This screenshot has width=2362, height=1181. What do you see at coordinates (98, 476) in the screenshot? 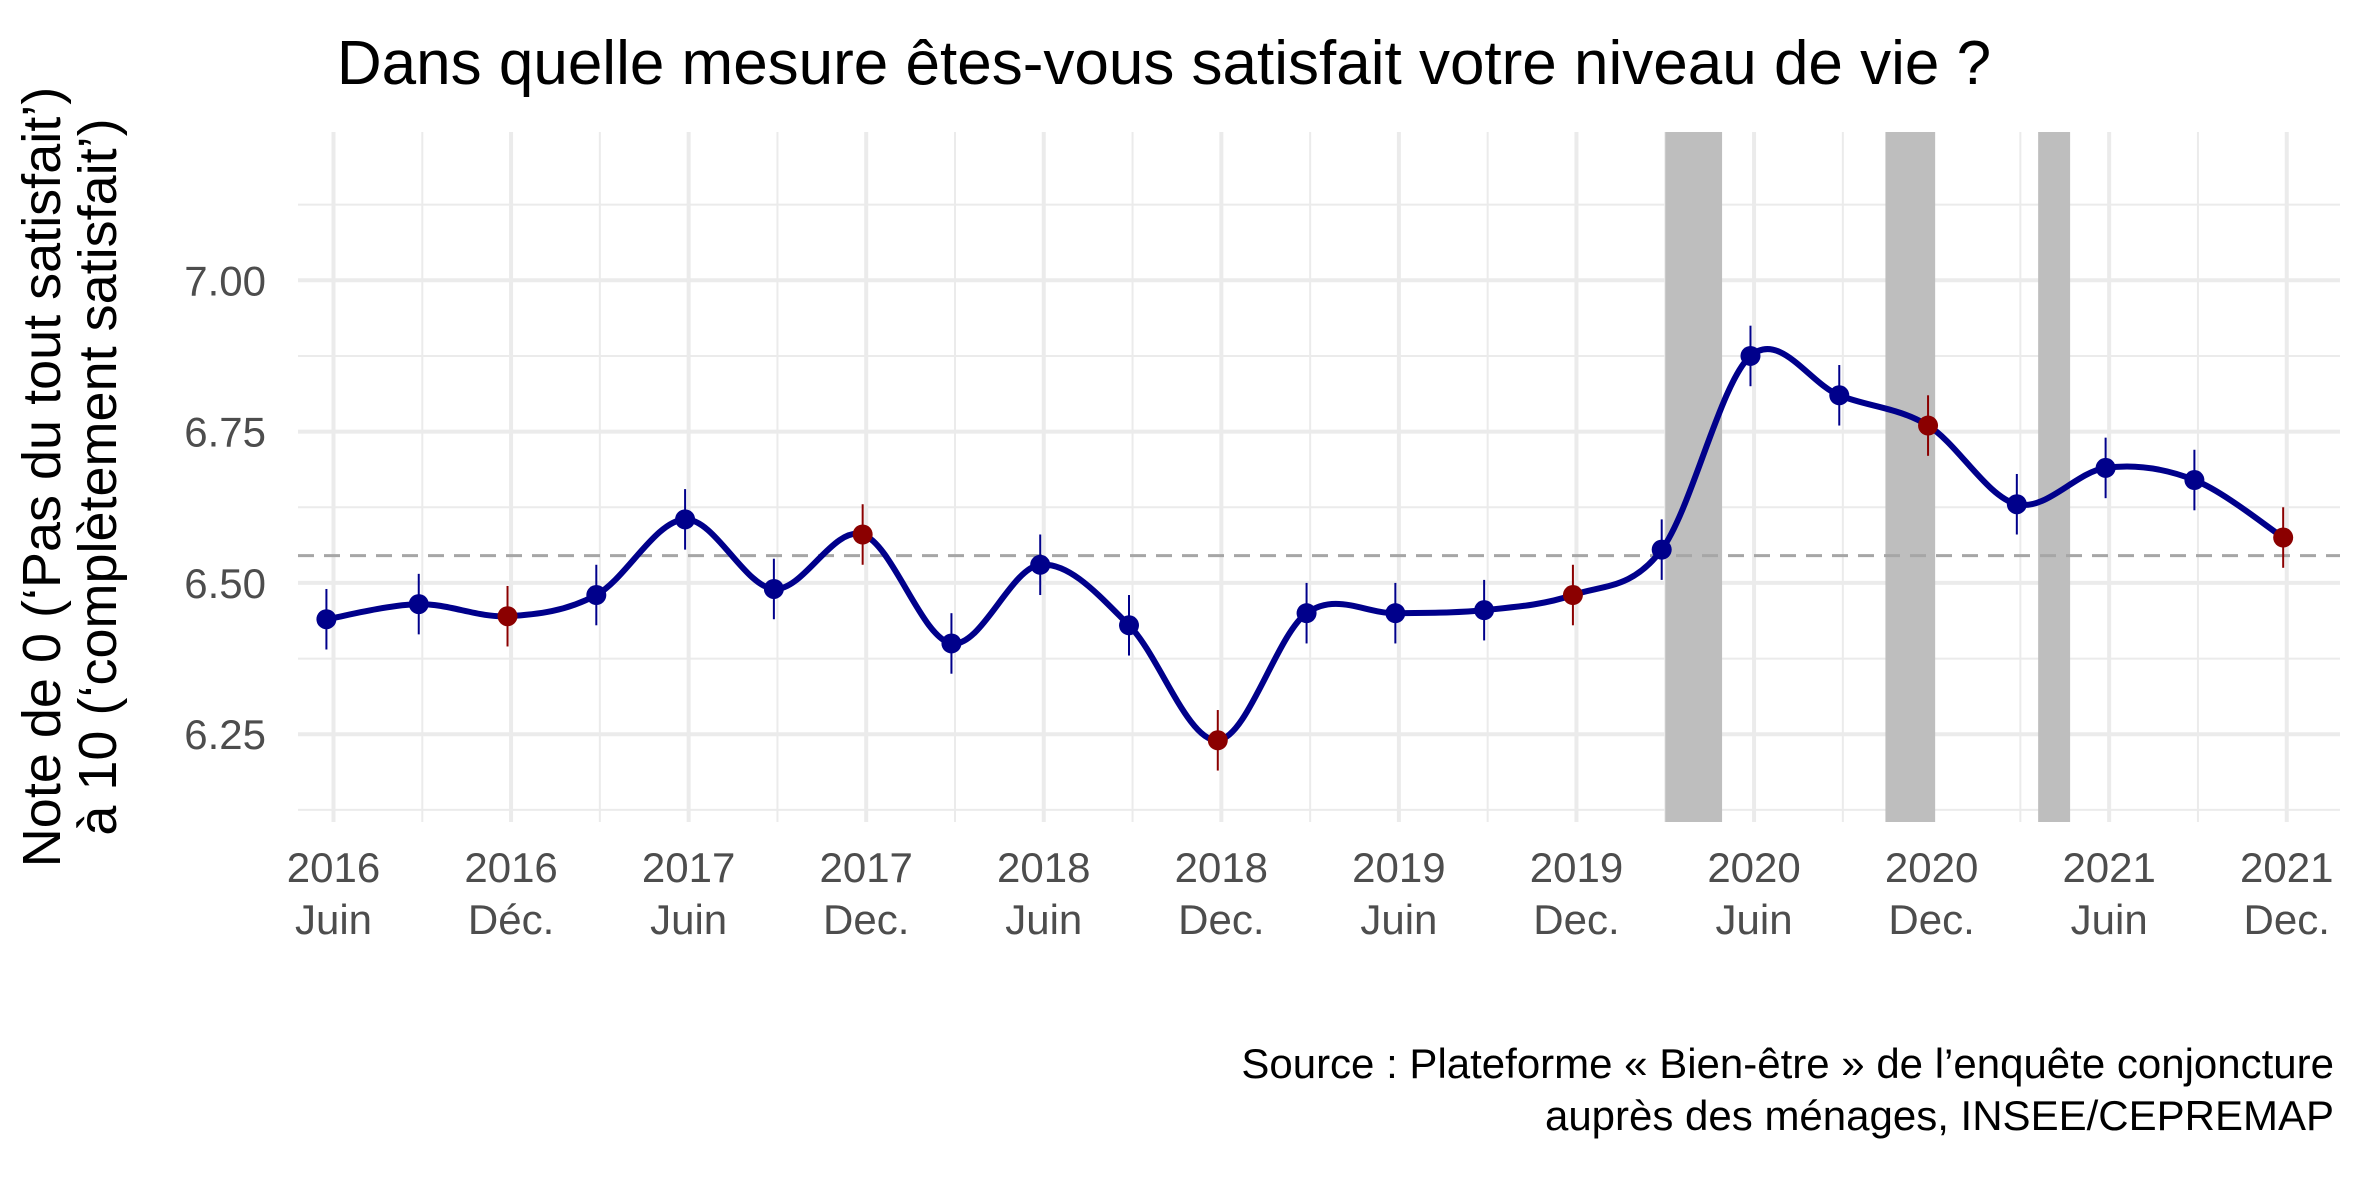
I see `y-axis-title-line-2: à 10 (‘complètement satisfait’)` at bounding box center [98, 476].